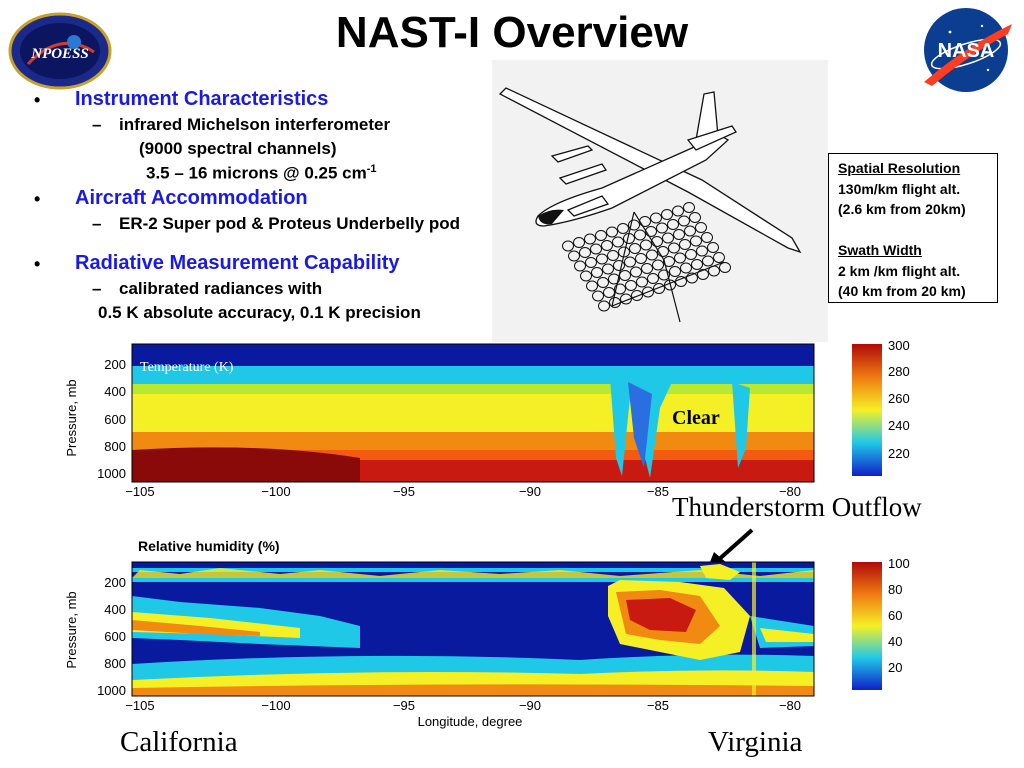  What do you see at coordinates (512, 32) in the screenshot?
I see `page-title: NAST-I Overview` at bounding box center [512, 32].